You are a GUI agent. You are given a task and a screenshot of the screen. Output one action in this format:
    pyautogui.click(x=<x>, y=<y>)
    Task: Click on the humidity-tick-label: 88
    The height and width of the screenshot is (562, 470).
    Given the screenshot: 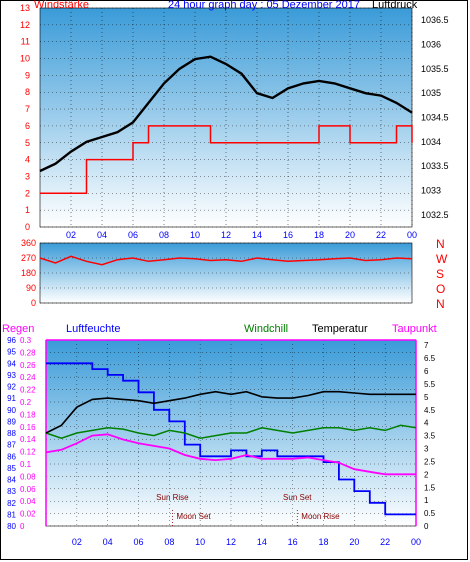 What is the action you would take?
    pyautogui.click(x=11, y=433)
    